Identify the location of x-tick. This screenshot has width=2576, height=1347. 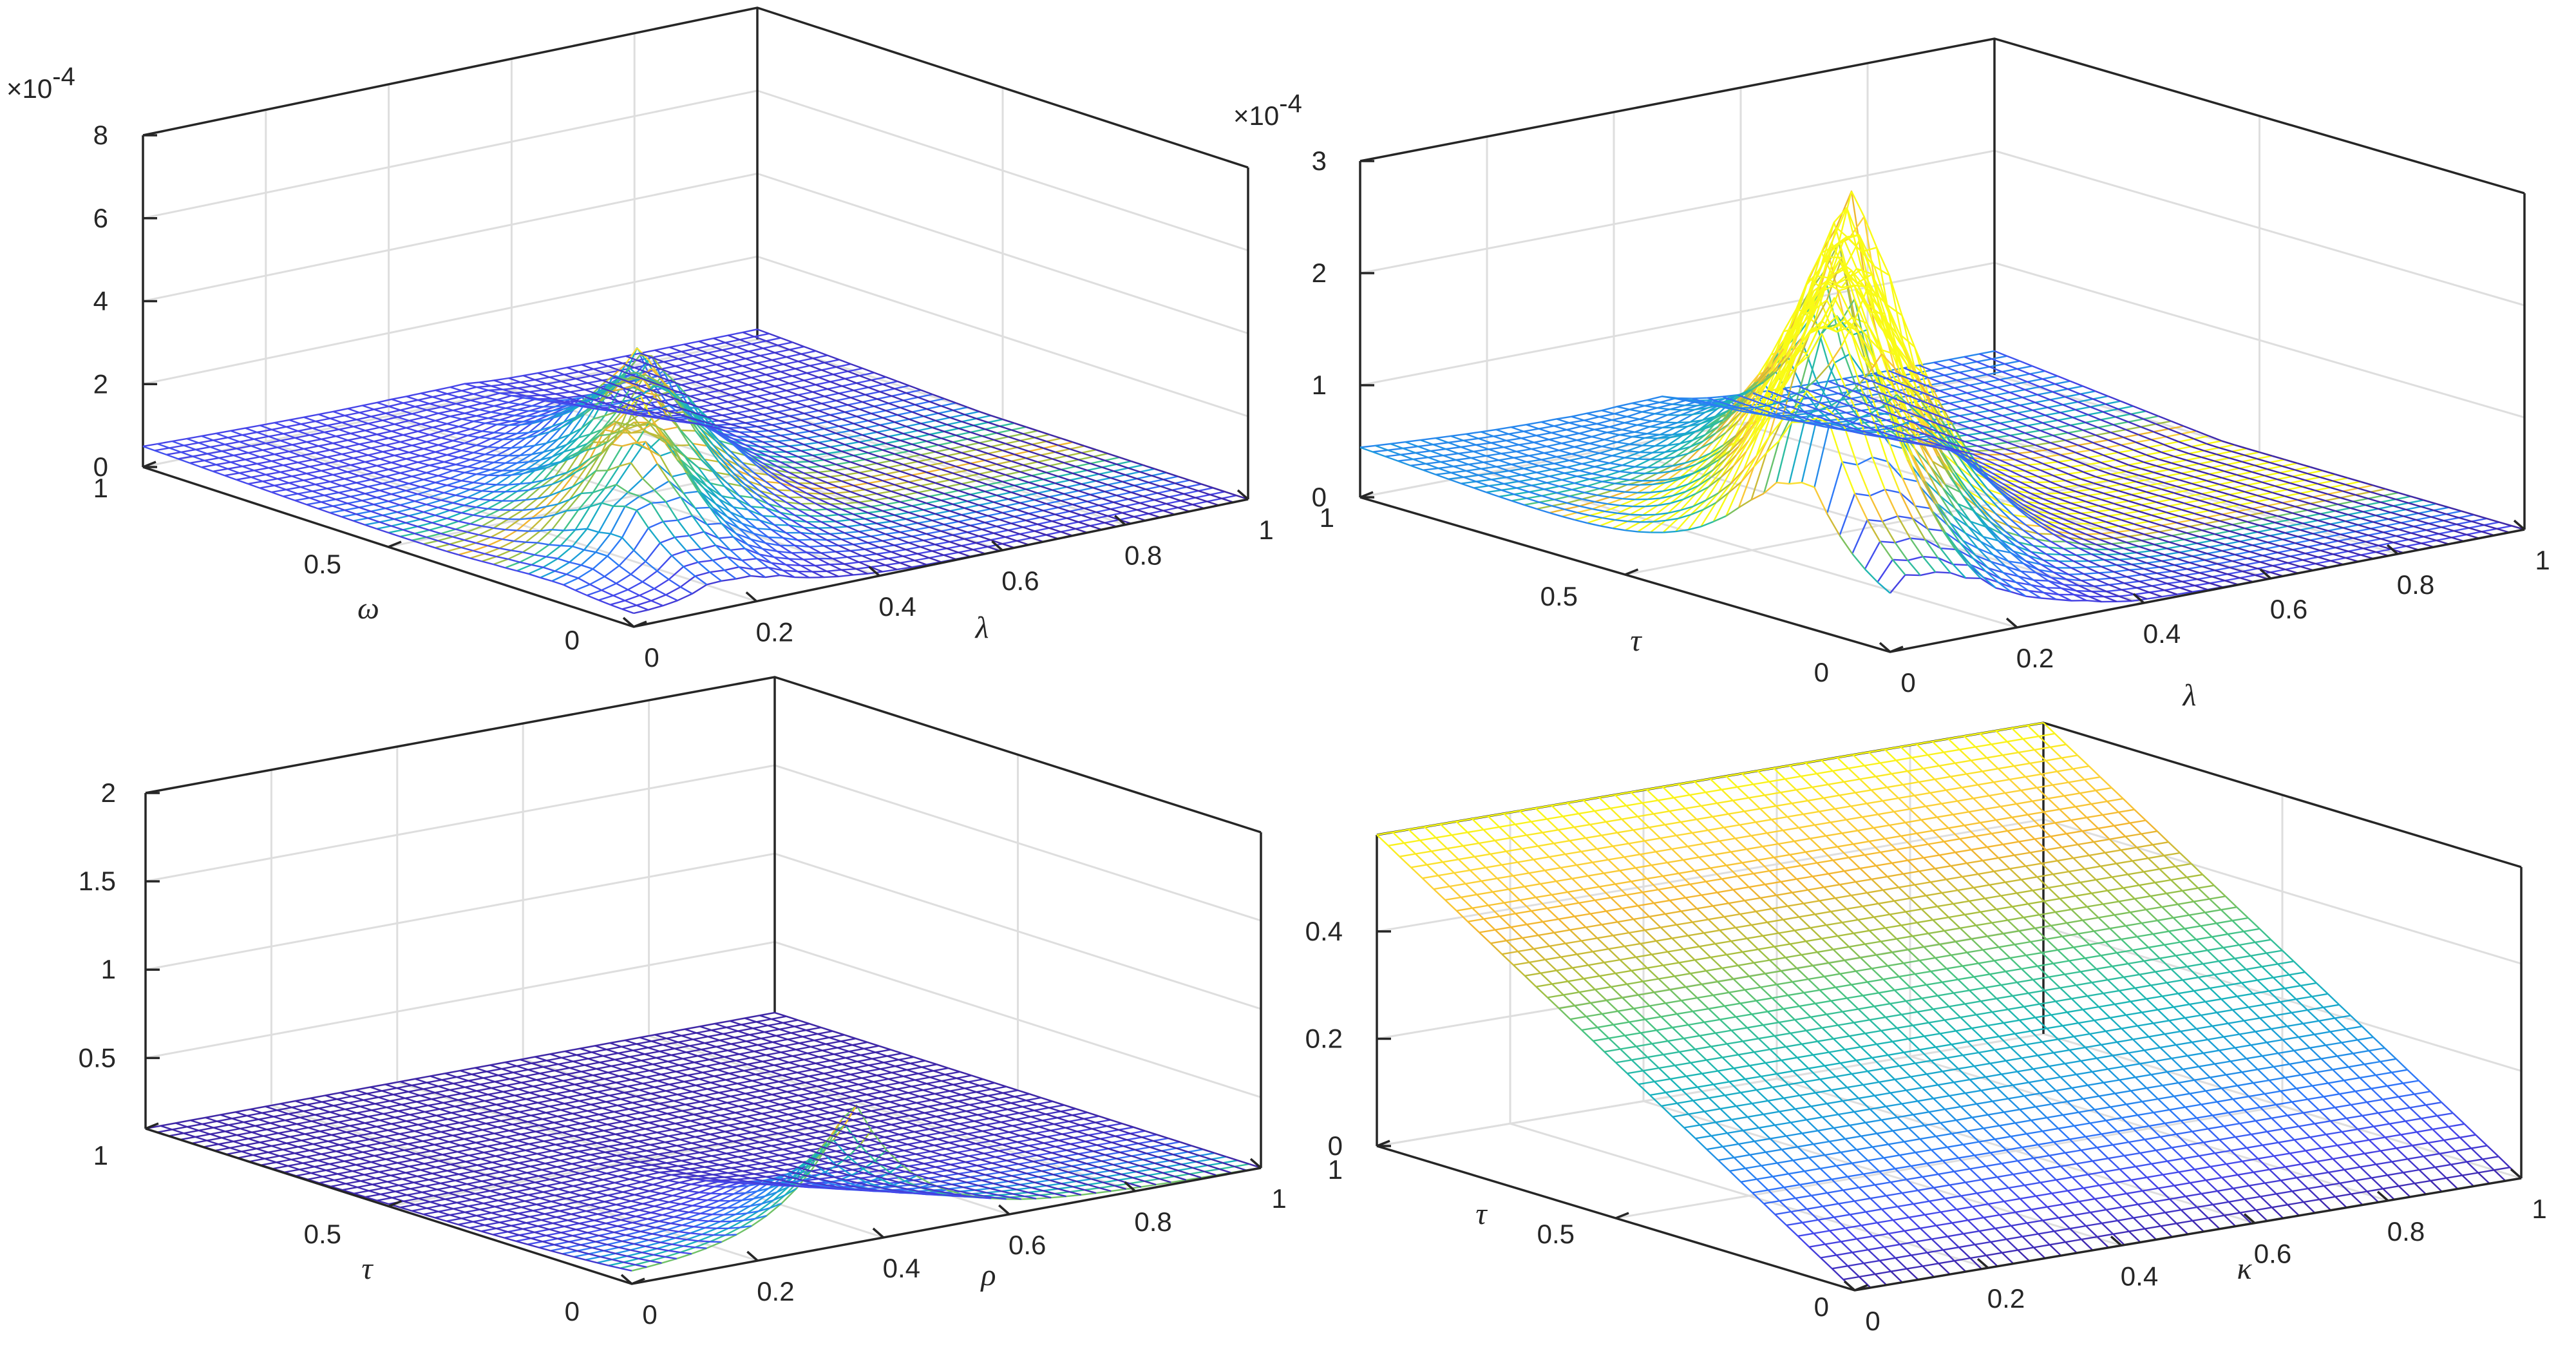
(997, 545).